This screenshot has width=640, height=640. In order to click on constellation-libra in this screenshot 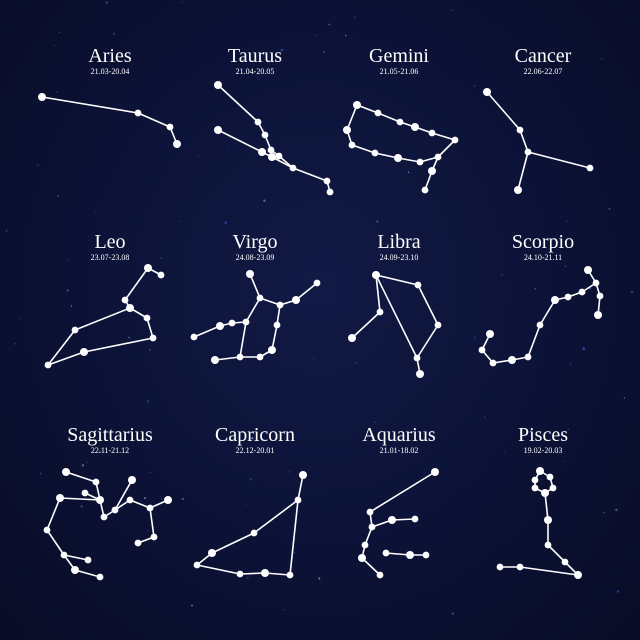, I will do `click(395, 324)`.